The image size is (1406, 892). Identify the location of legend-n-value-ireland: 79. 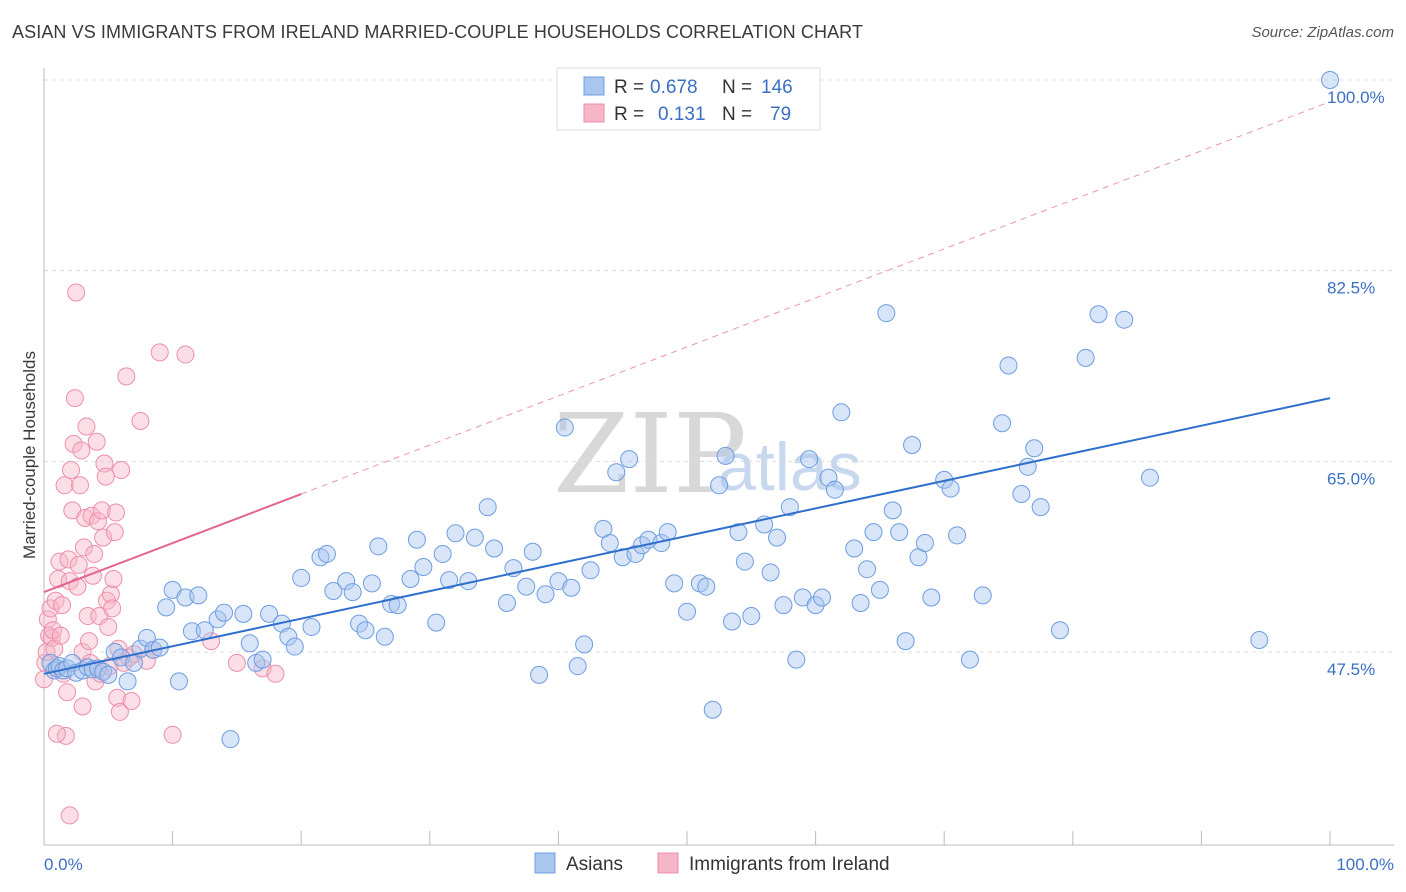
(780, 114).